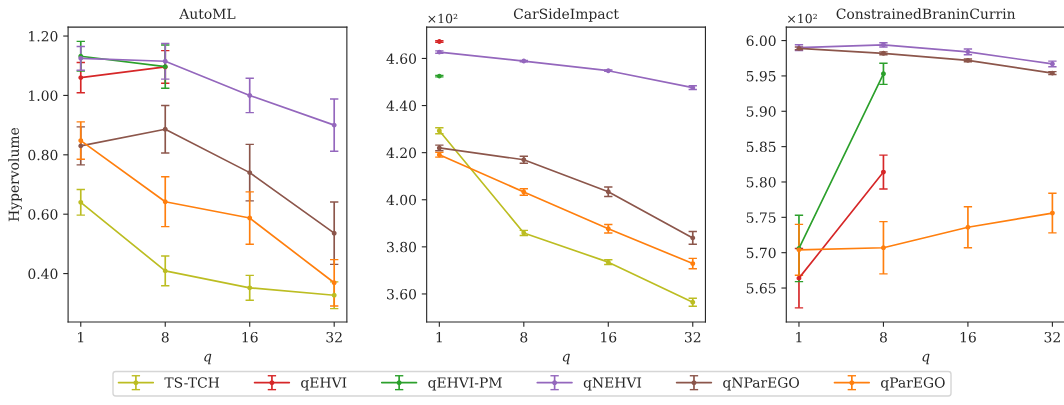  Describe the element at coordinates (761, 384) in the screenshot. I see `legend-label: qNParEGO` at that location.